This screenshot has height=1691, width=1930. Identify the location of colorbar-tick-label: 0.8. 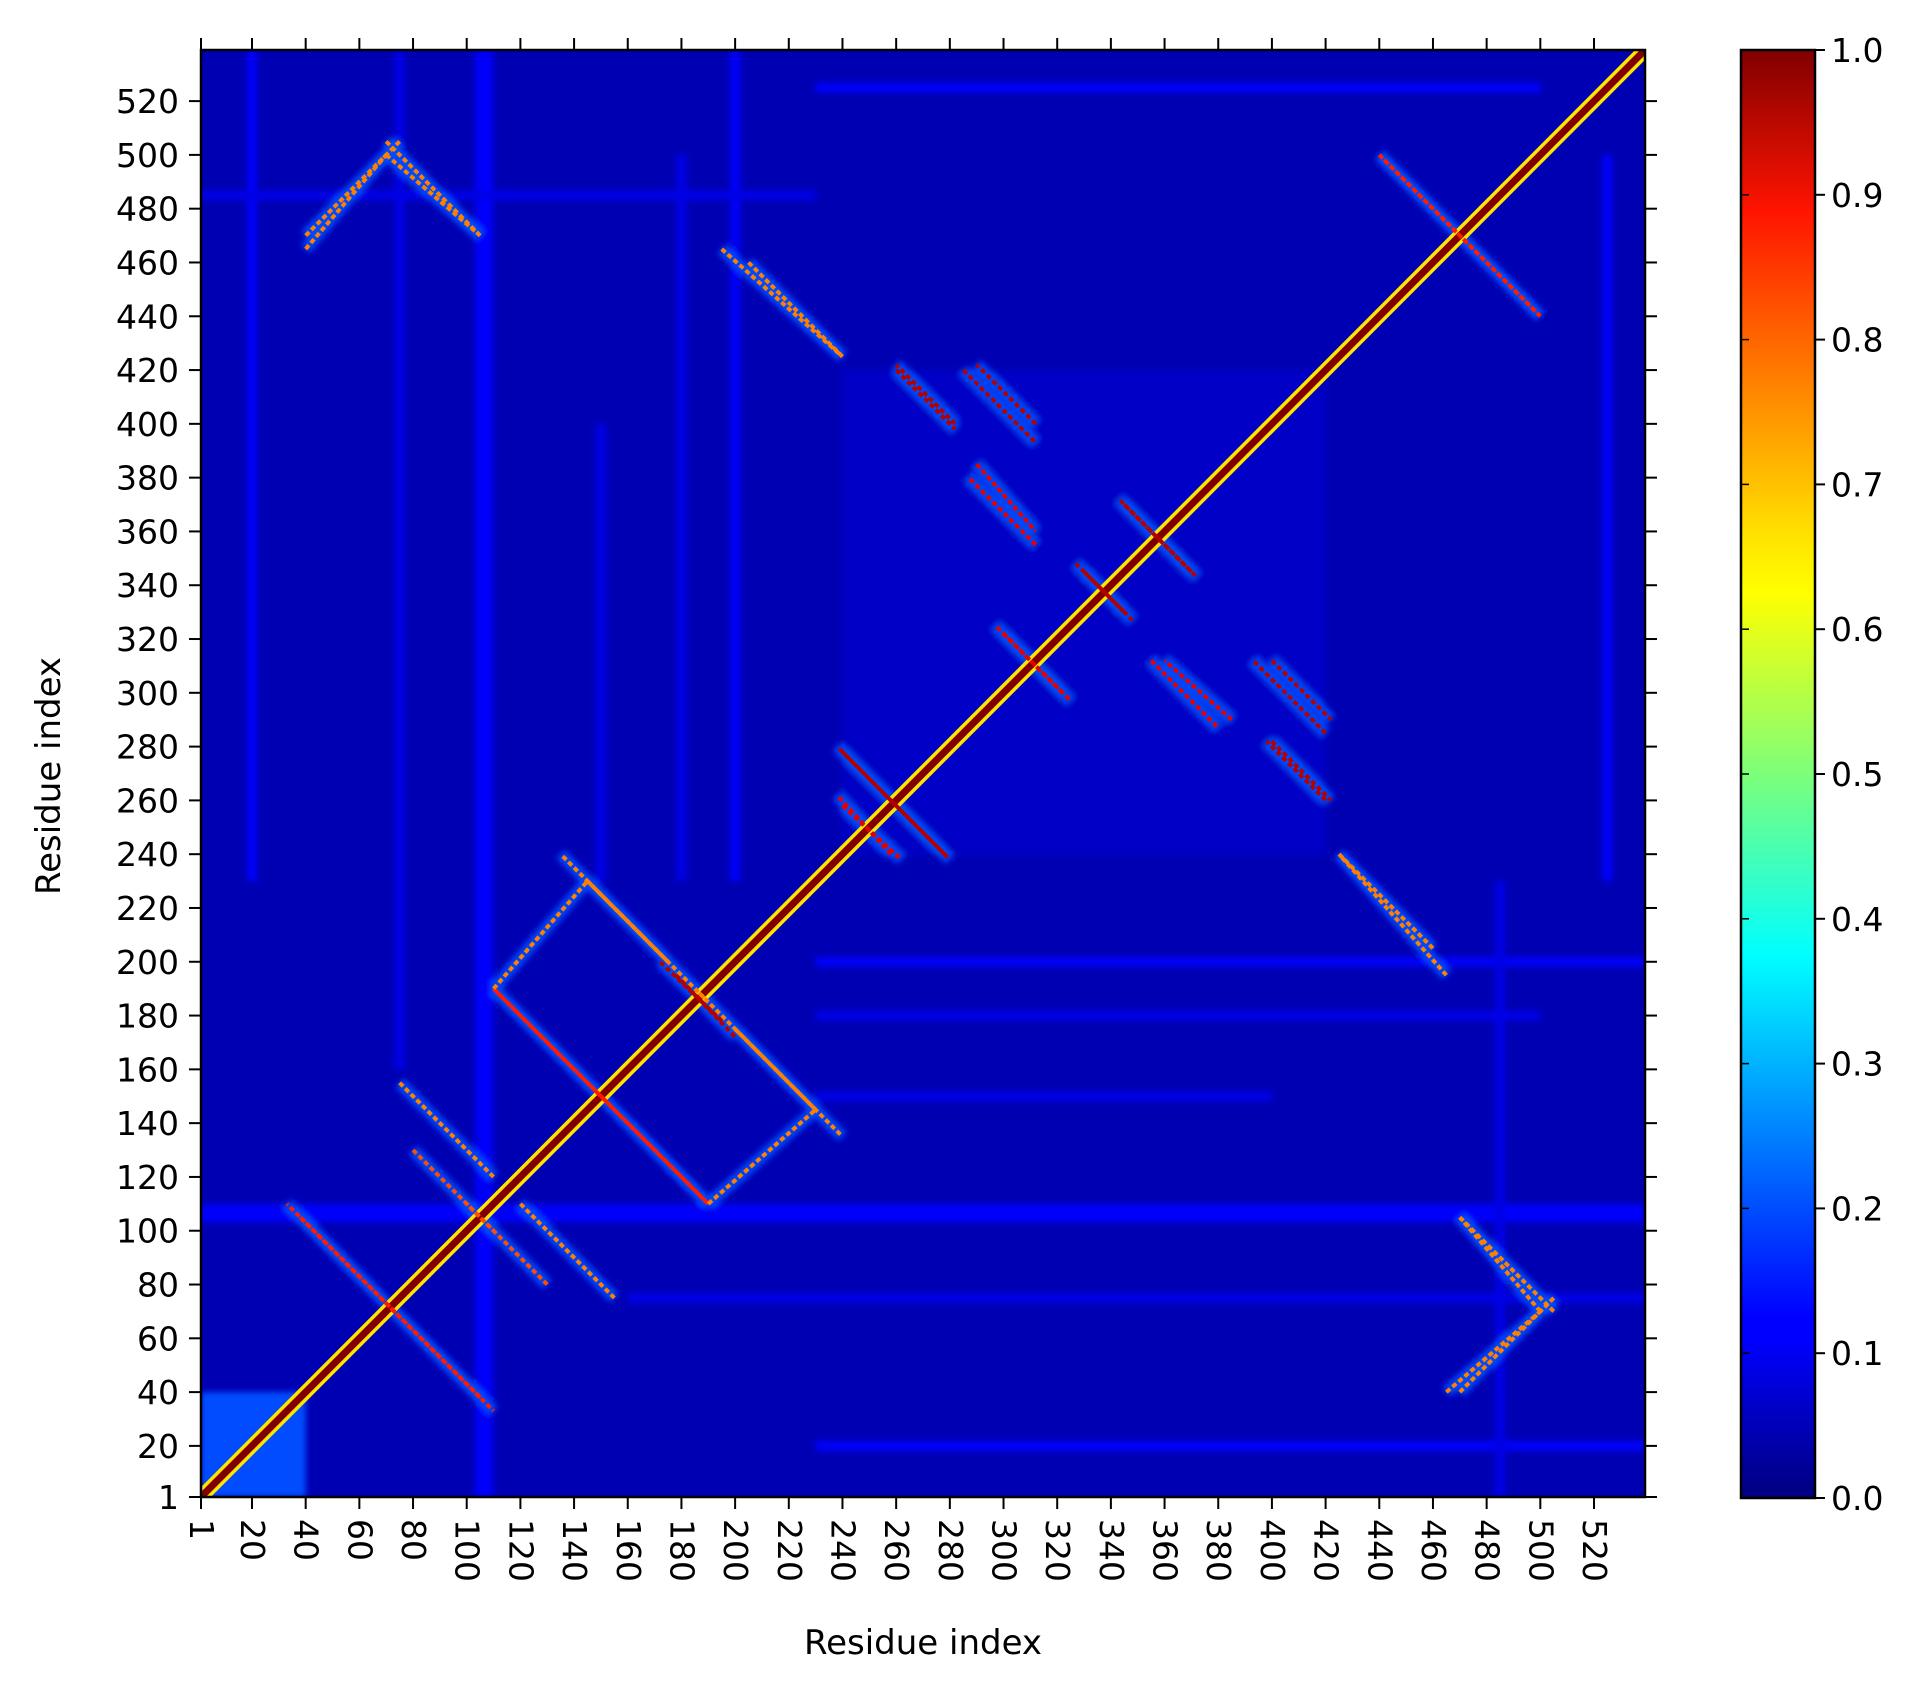
(1857, 340).